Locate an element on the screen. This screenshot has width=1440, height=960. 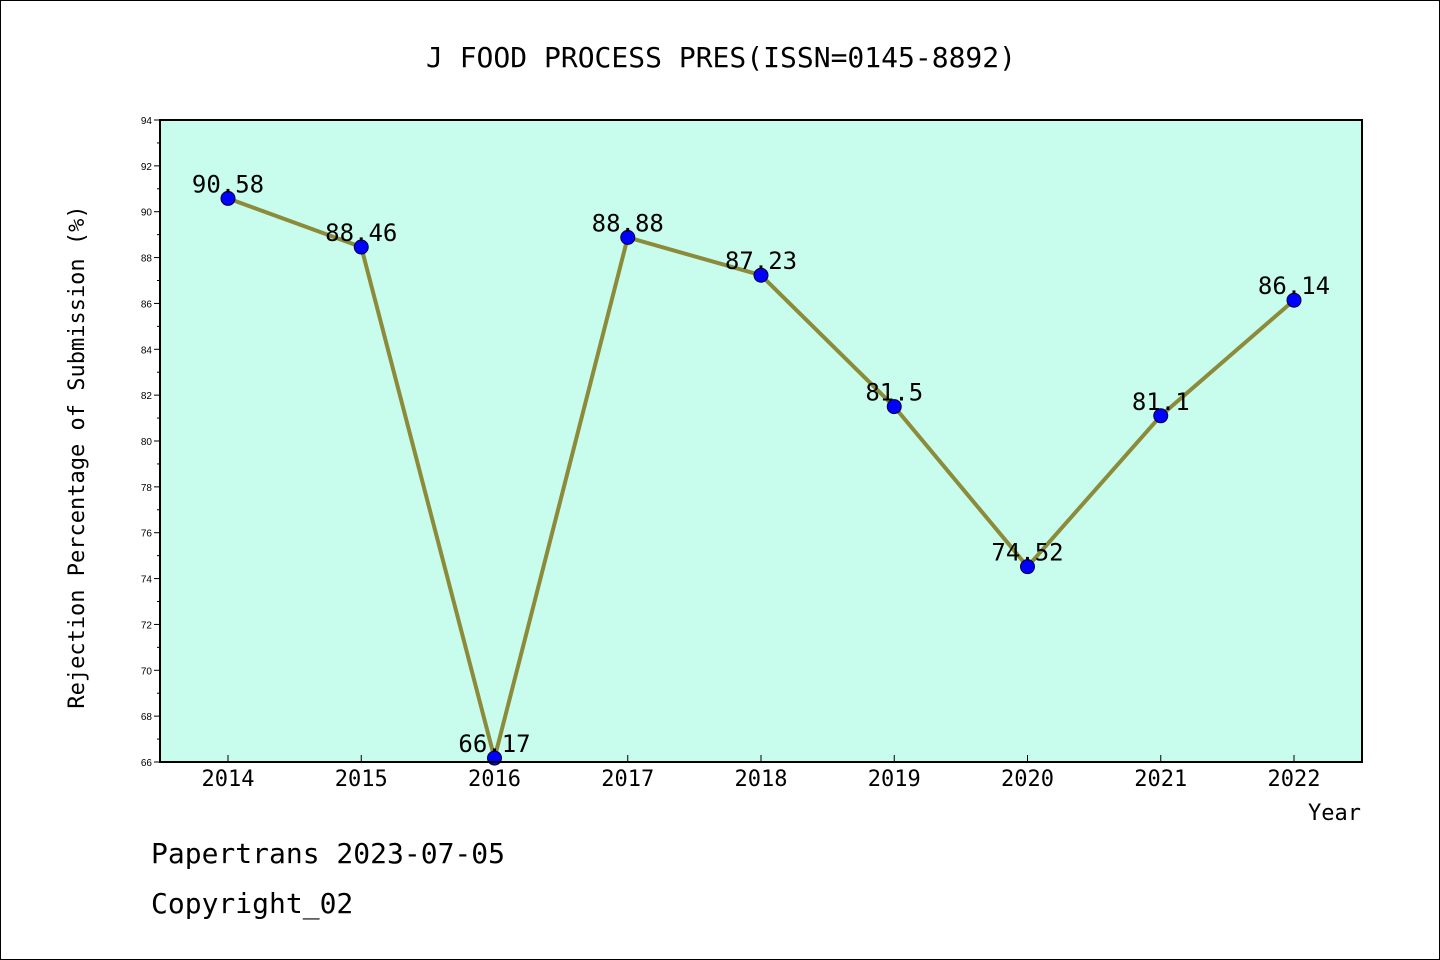
x-tick-label: 2015 is located at coordinates (361, 779).